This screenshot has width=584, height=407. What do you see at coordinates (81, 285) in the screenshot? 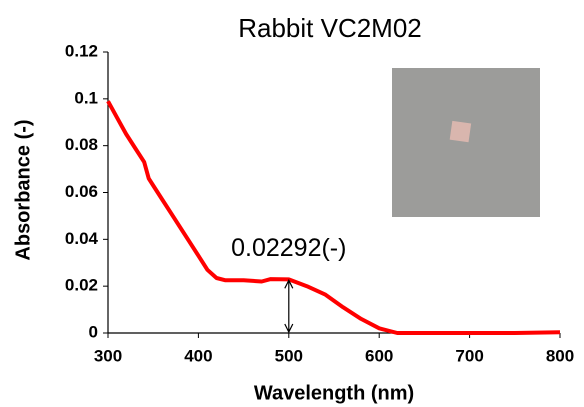
I see `y-tick-label: 0.02` at bounding box center [81, 285].